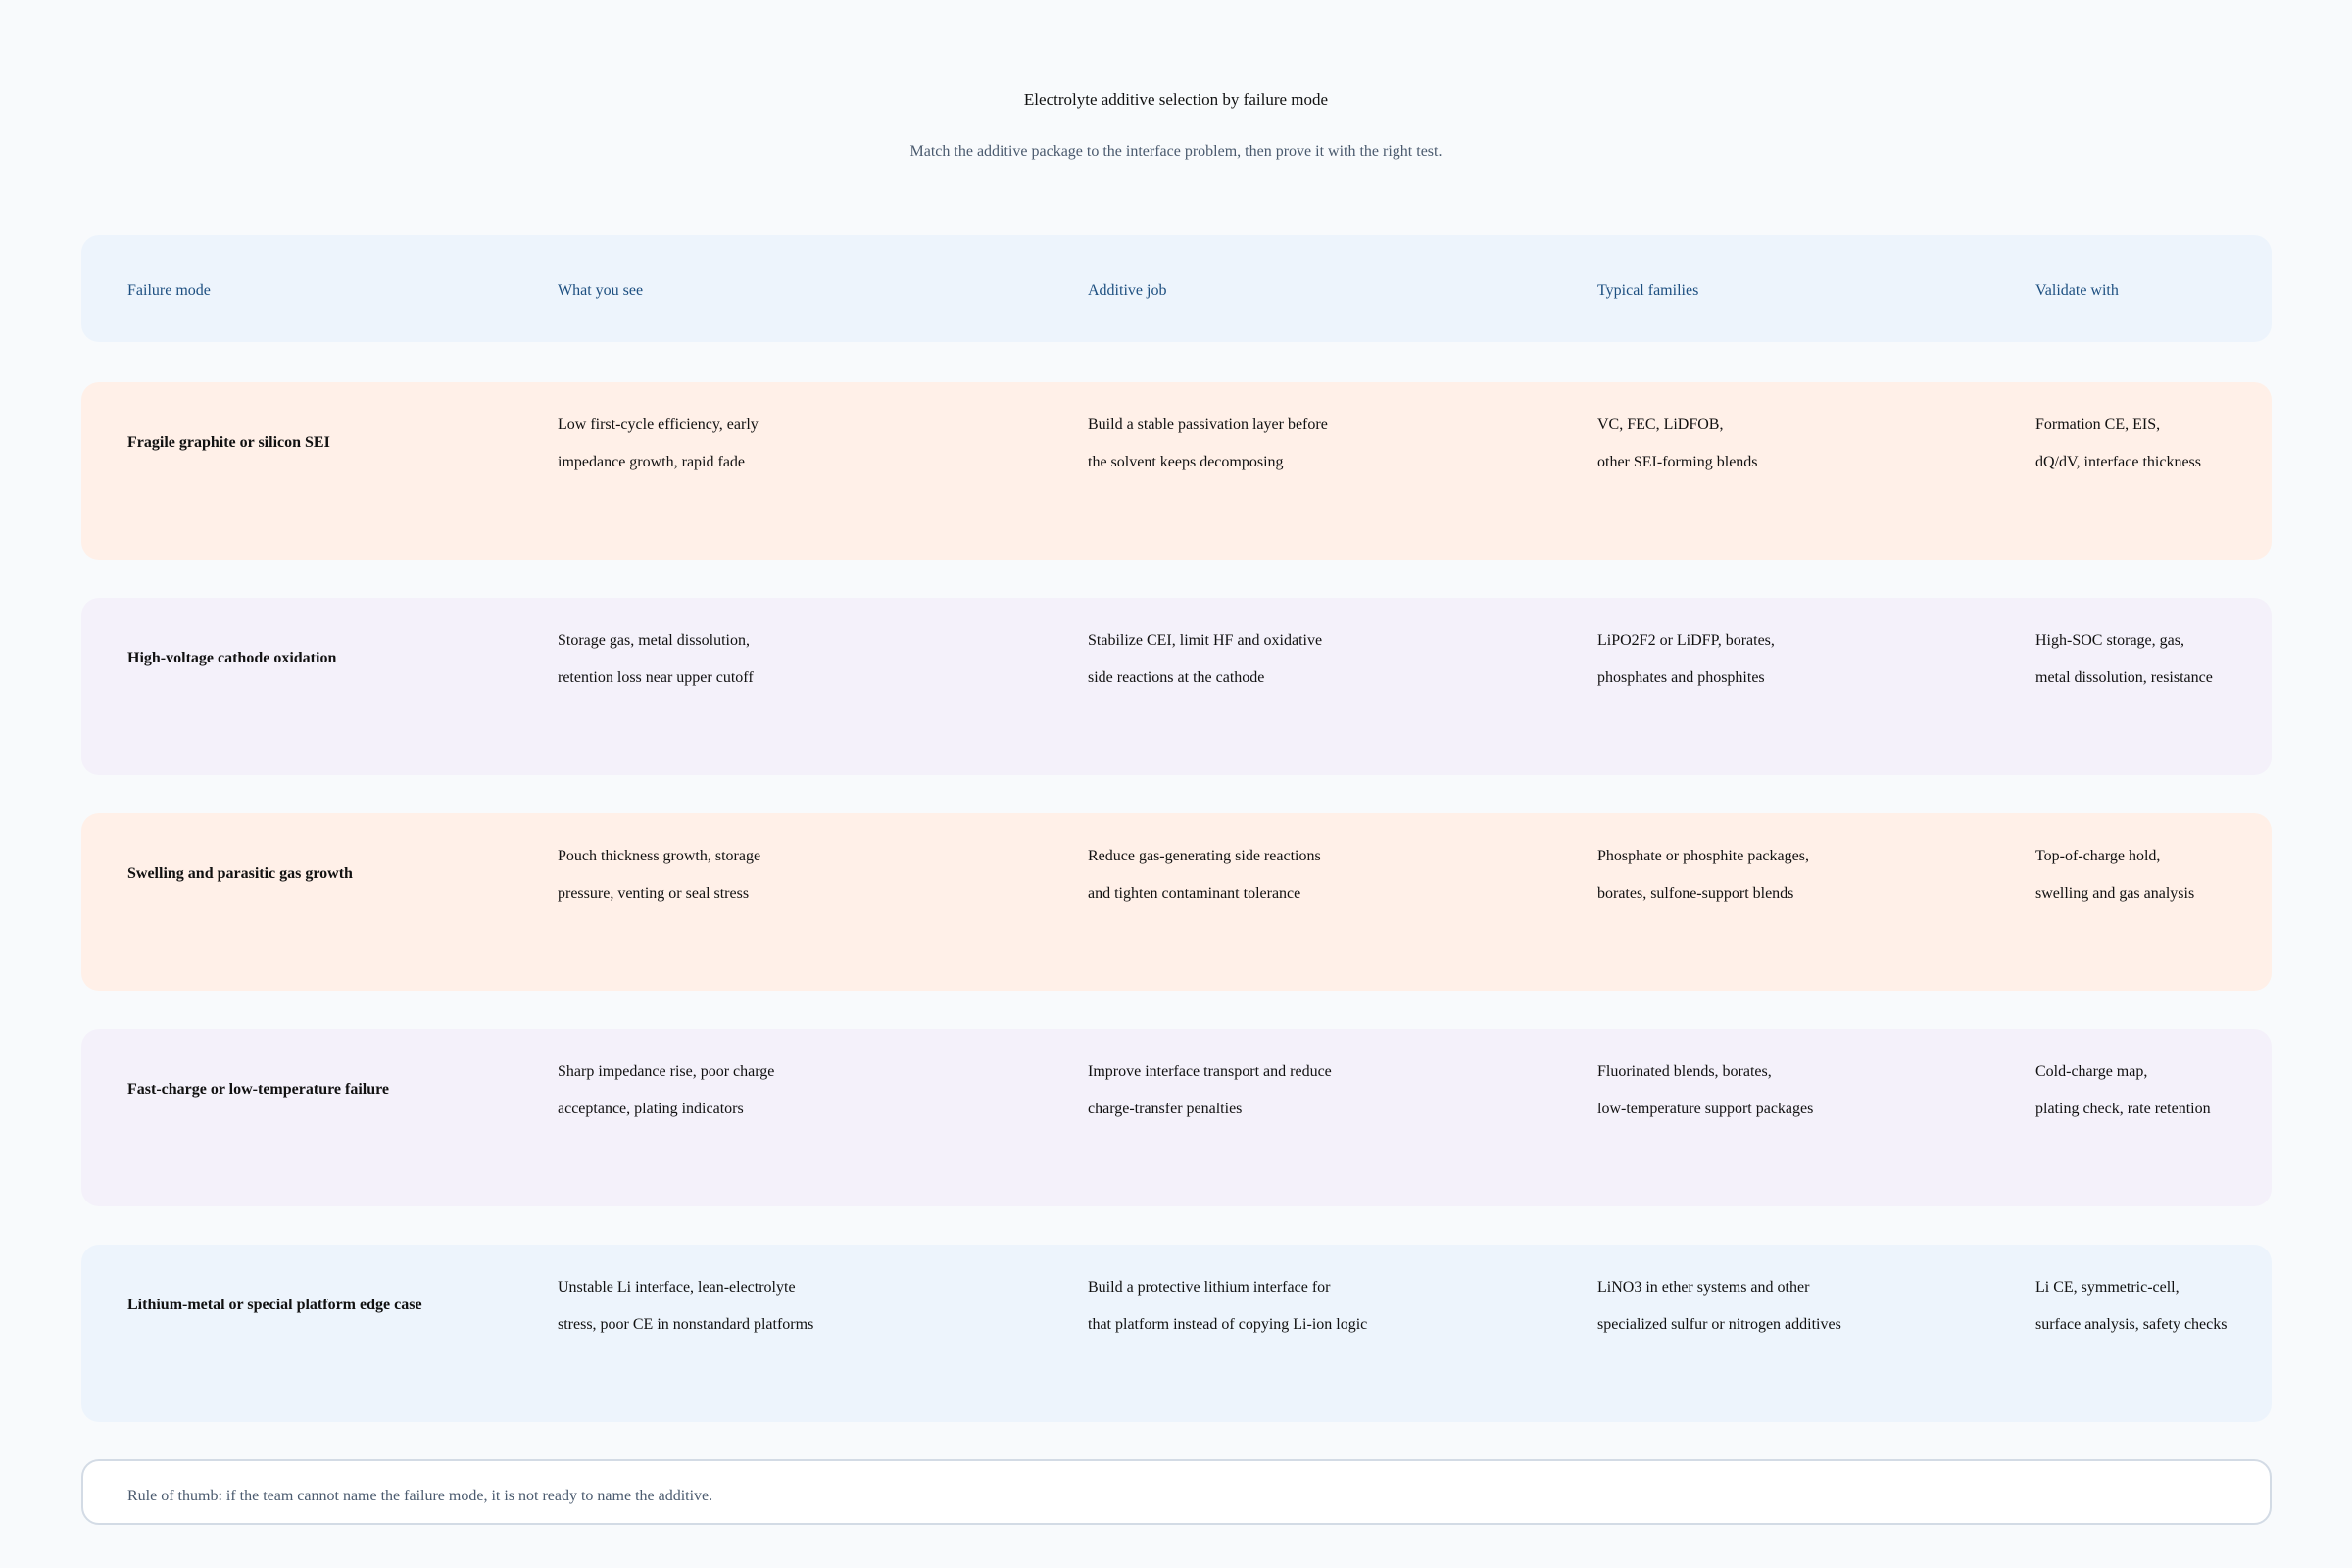  What do you see at coordinates (2131, 1324) in the screenshot?
I see `cell-line: surface analysis, safety checks` at bounding box center [2131, 1324].